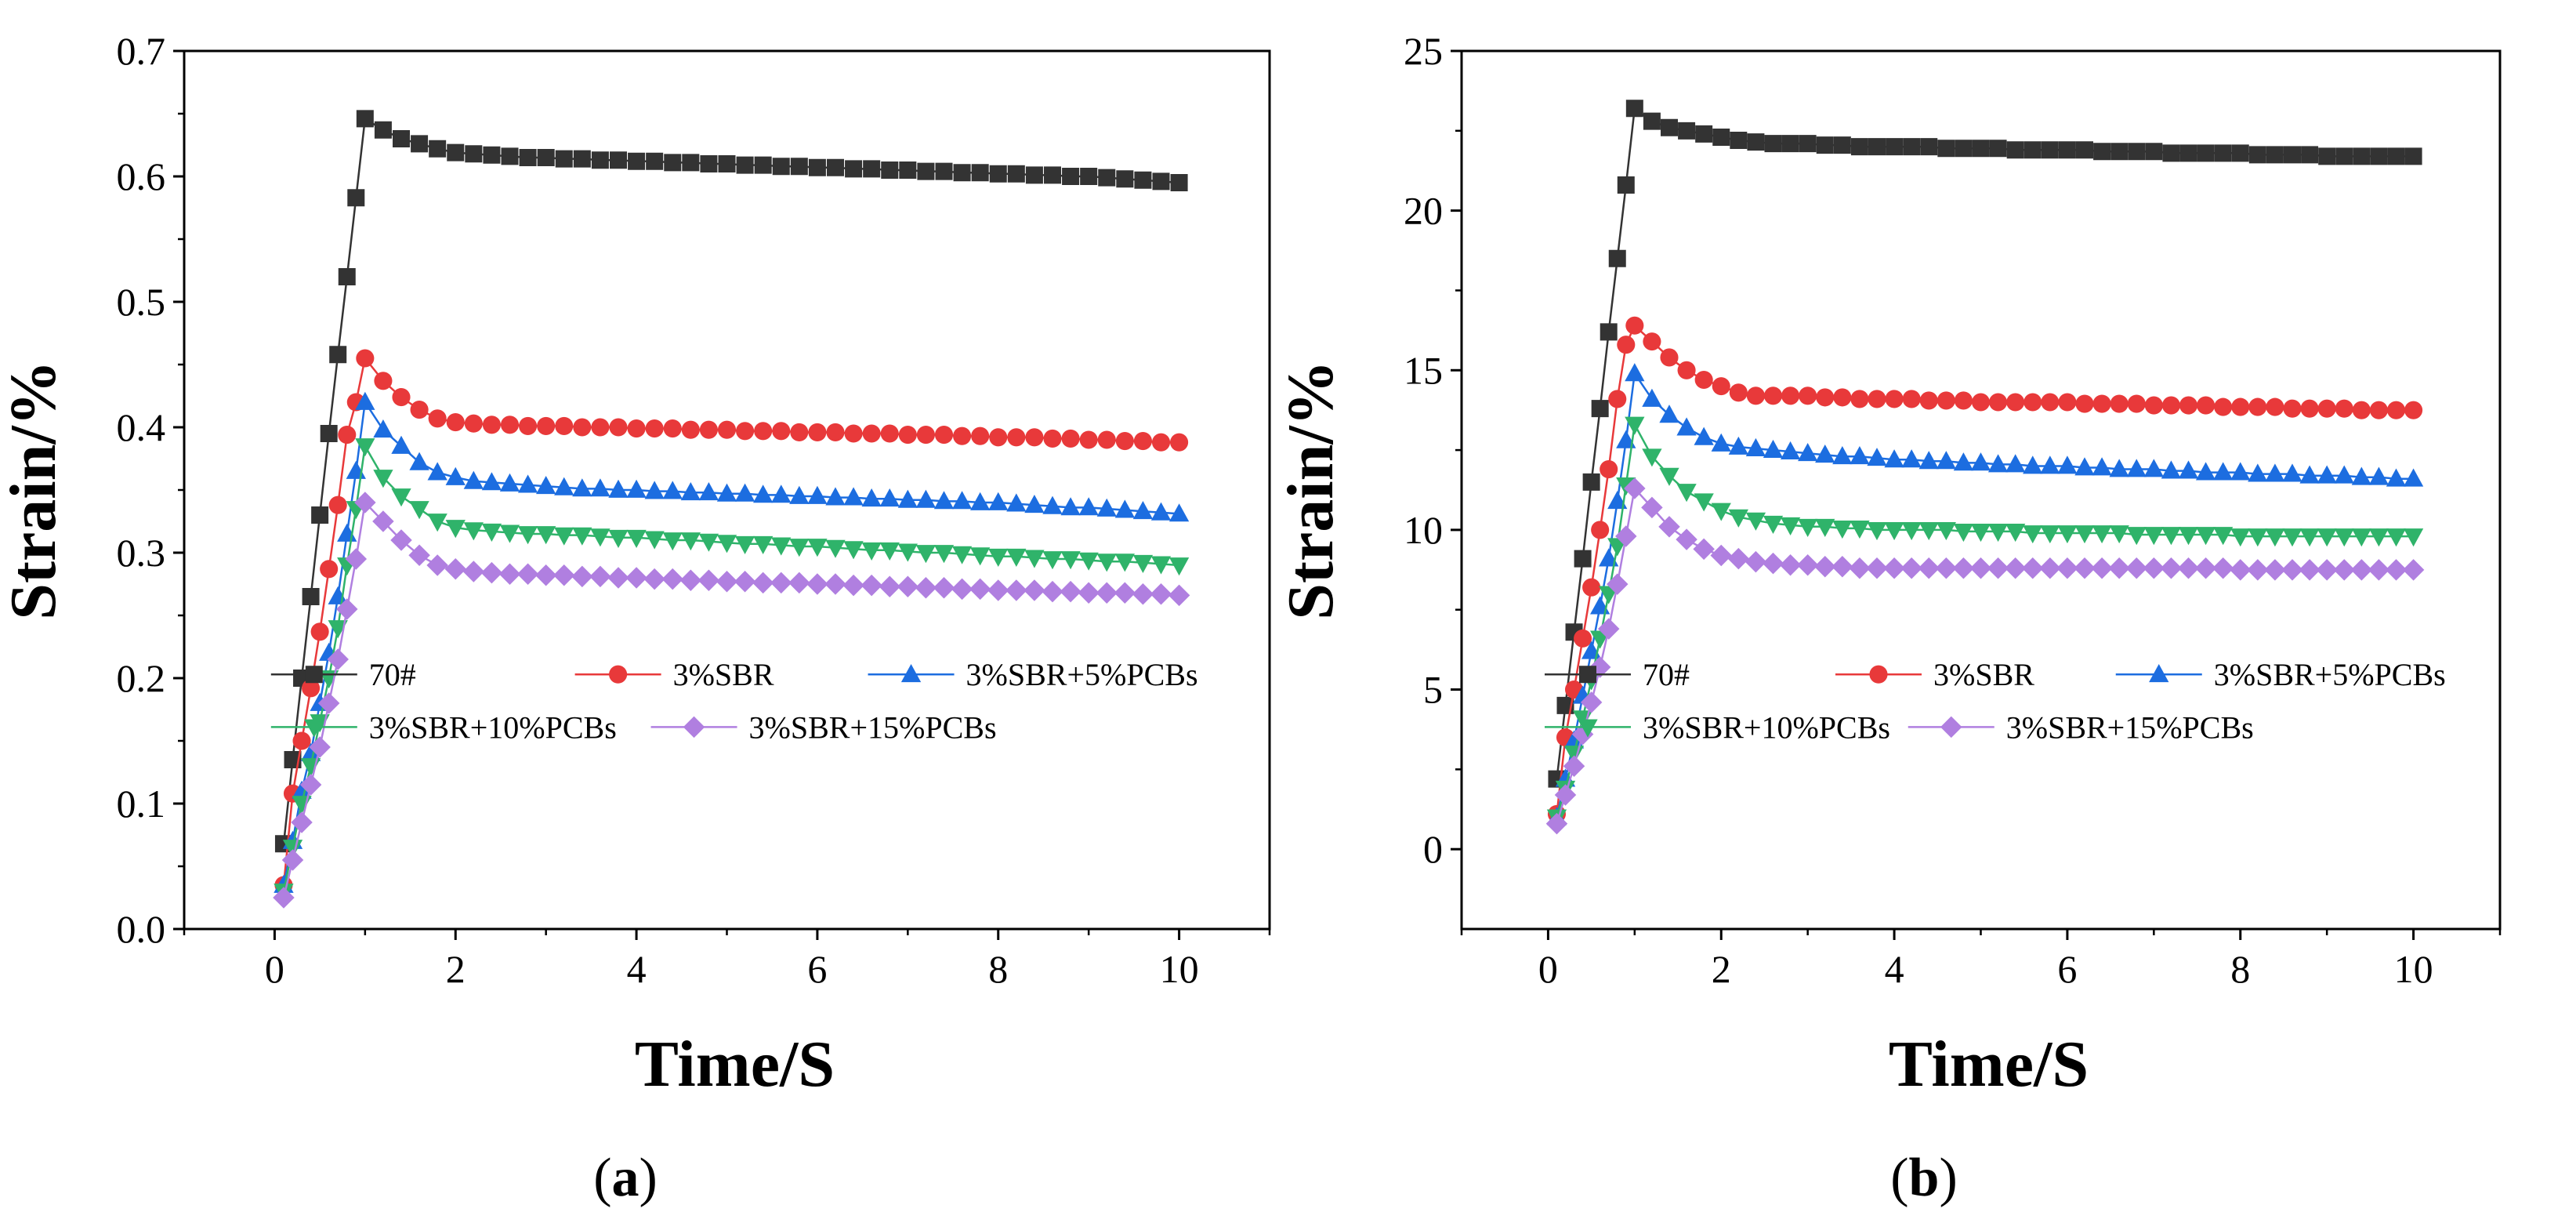 The height and width of the screenshot is (1223, 2576). Describe the element at coordinates (141, 302) in the screenshot. I see `y-tick-label: 0.5` at that location.